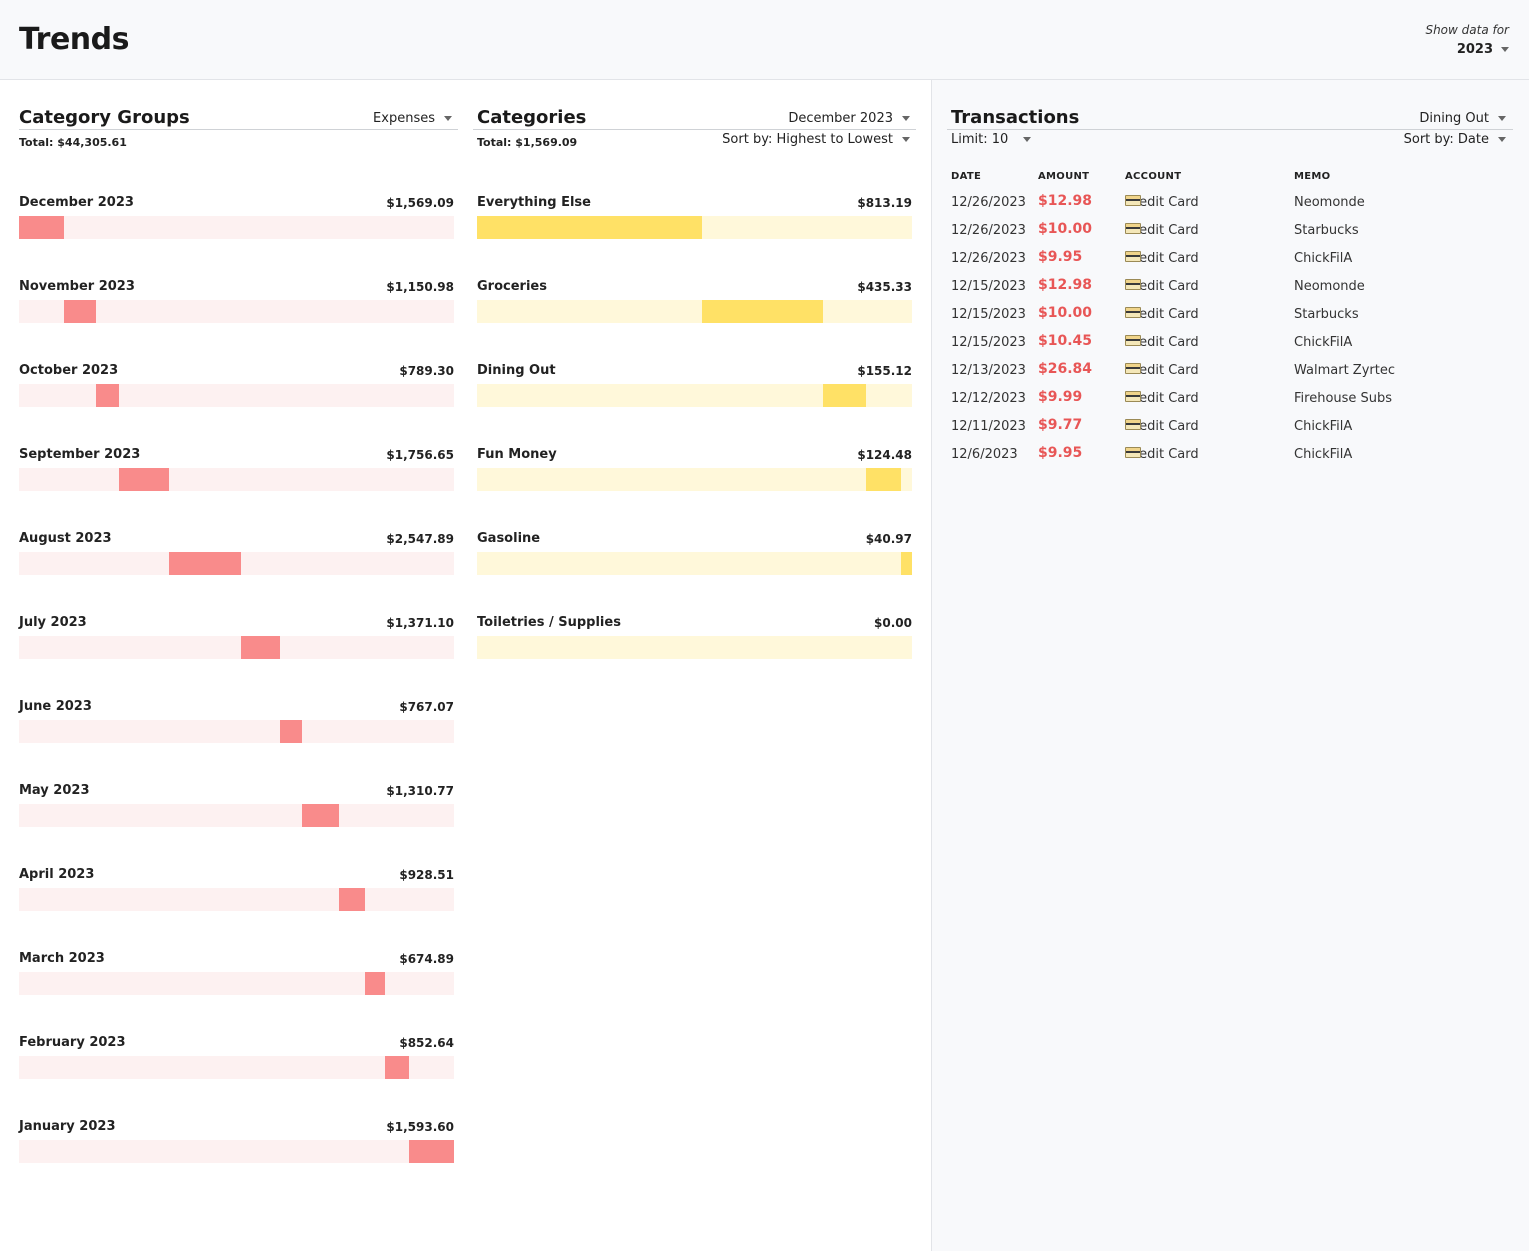 This screenshot has width=1529, height=1251. What do you see at coordinates (1231, 235) in the screenshot?
I see `table-row: 12/26/2023 $10.00 Credit Card Starbucks` at bounding box center [1231, 235].